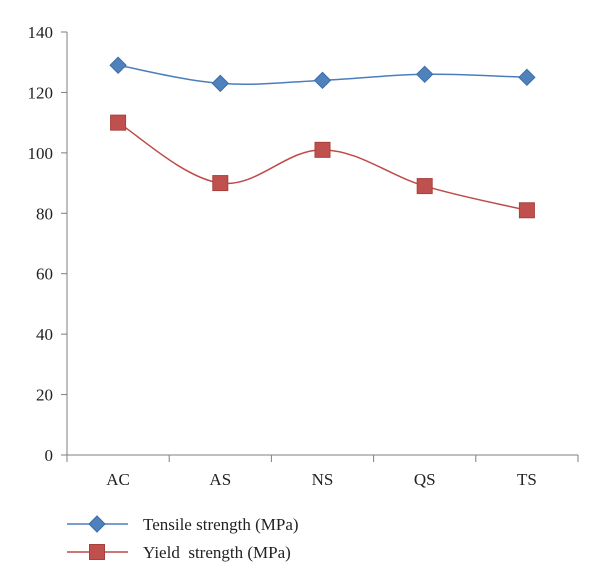  What do you see at coordinates (425, 479) in the screenshot?
I see `x-tick-label: QS` at bounding box center [425, 479].